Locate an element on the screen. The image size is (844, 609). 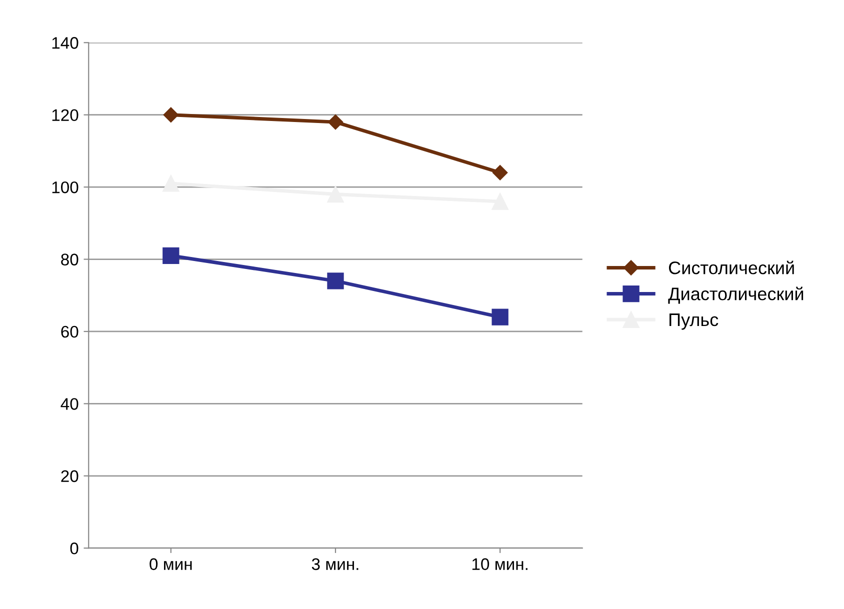
y-tick-label: 40 is located at coordinates (69, 404).